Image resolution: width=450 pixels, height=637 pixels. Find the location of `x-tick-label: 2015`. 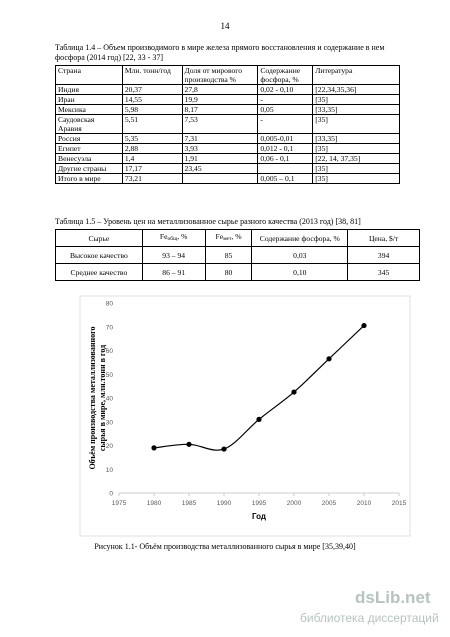

x-tick-label: 2015 is located at coordinates (399, 503).